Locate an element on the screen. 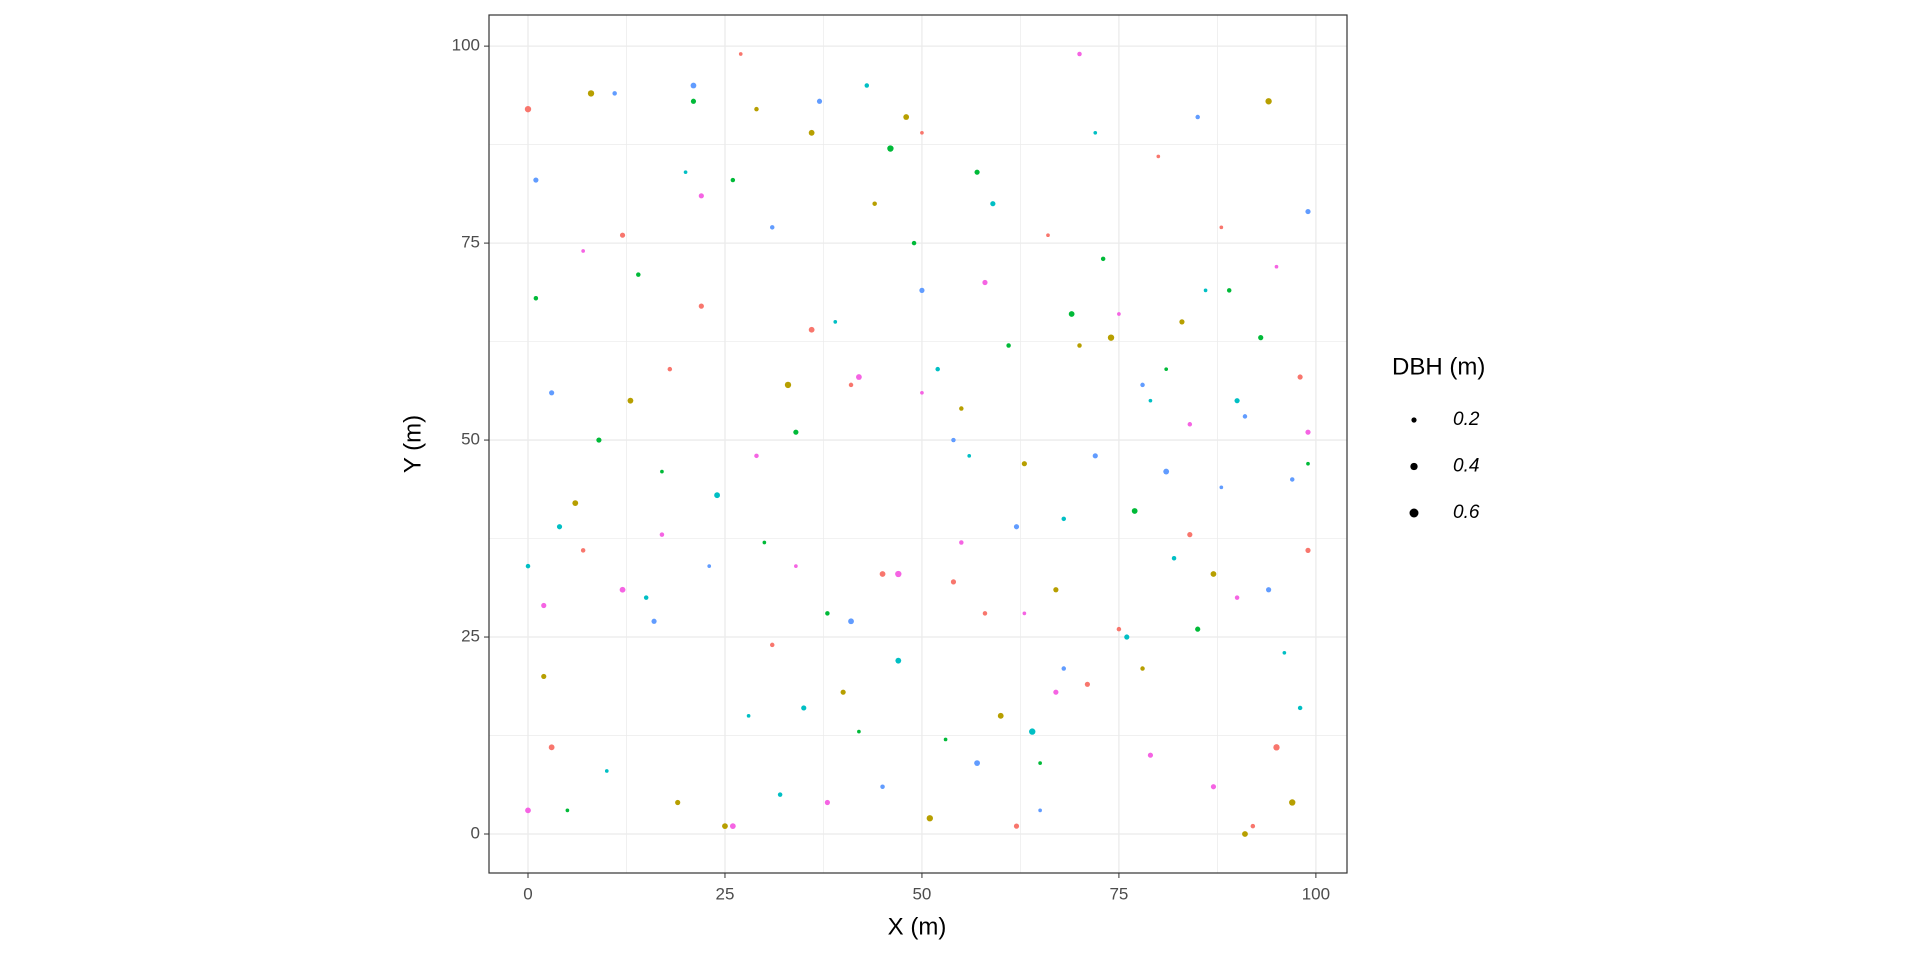 This screenshot has width=1920, height=960. legend-key is located at coordinates (1414, 466).